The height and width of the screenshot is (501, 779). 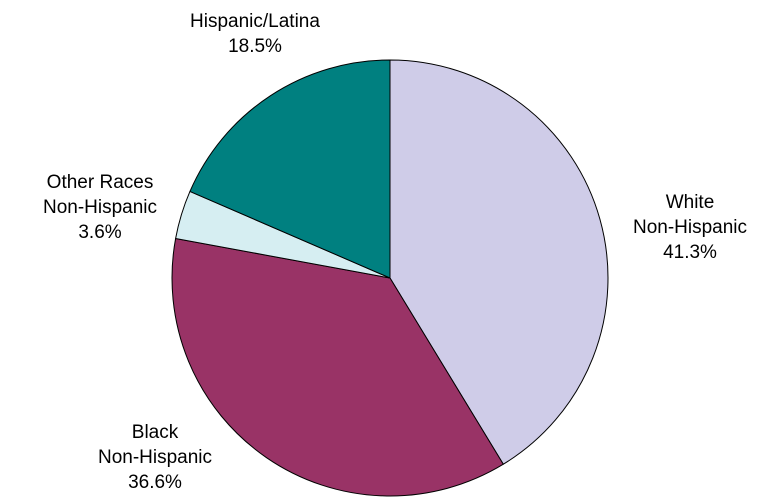 I want to click on slice-label-1: Black Non-Hispanic 36.6%, so click(x=155, y=457).